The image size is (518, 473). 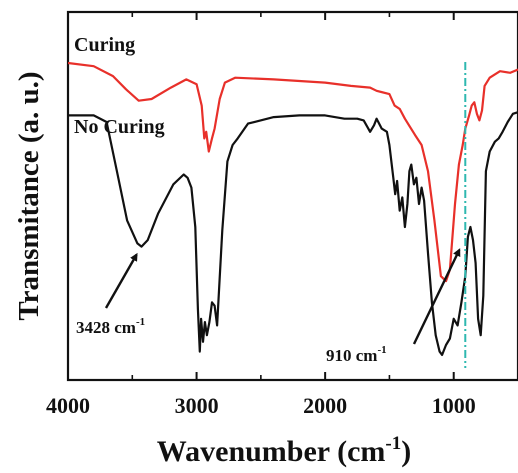 What do you see at coordinates (119, 86) in the screenshot?
I see `series-labels: Curing No Curing` at bounding box center [119, 86].